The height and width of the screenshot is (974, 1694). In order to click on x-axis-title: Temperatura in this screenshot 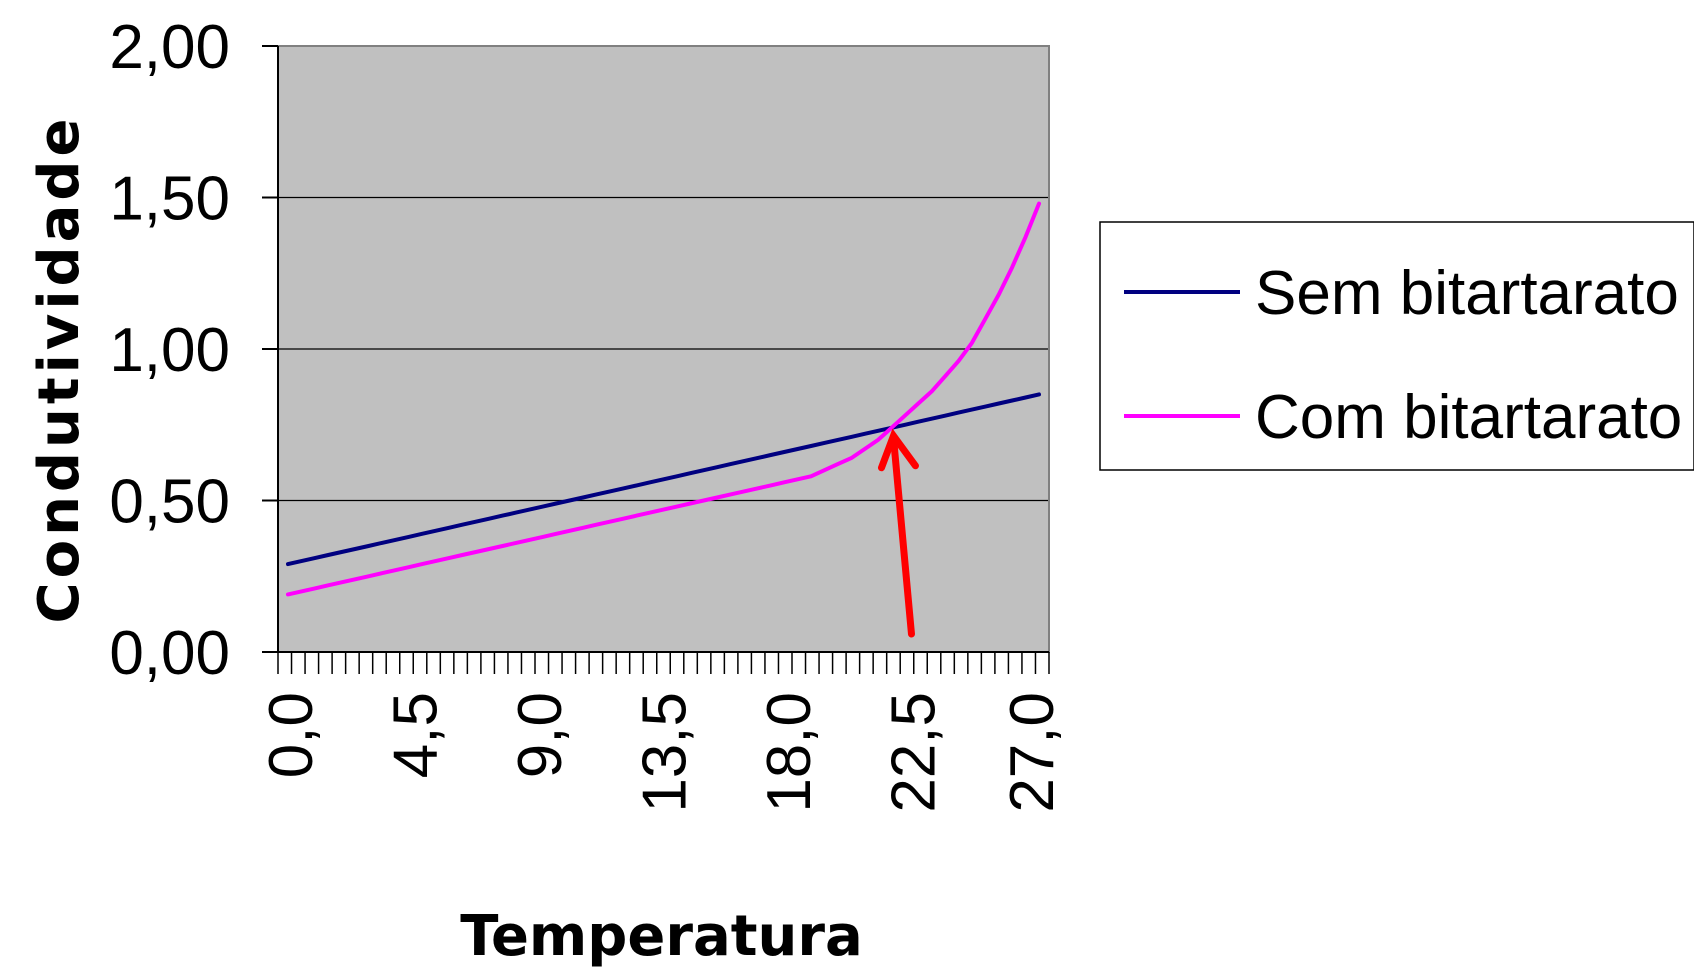, I will do `click(661, 936)`.